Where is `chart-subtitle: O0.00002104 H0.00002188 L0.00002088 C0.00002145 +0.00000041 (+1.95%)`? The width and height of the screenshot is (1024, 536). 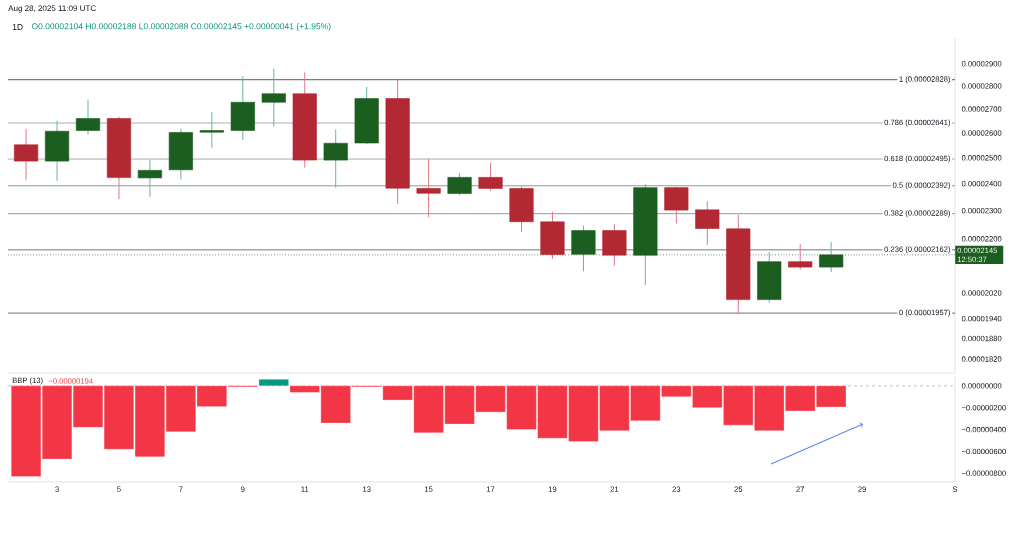 chart-subtitle: O0.00002104 H0.00002188 L0.00002088 C0.00002145 +0.00000041 (+1.95%) is located at coordinates (181, 27).